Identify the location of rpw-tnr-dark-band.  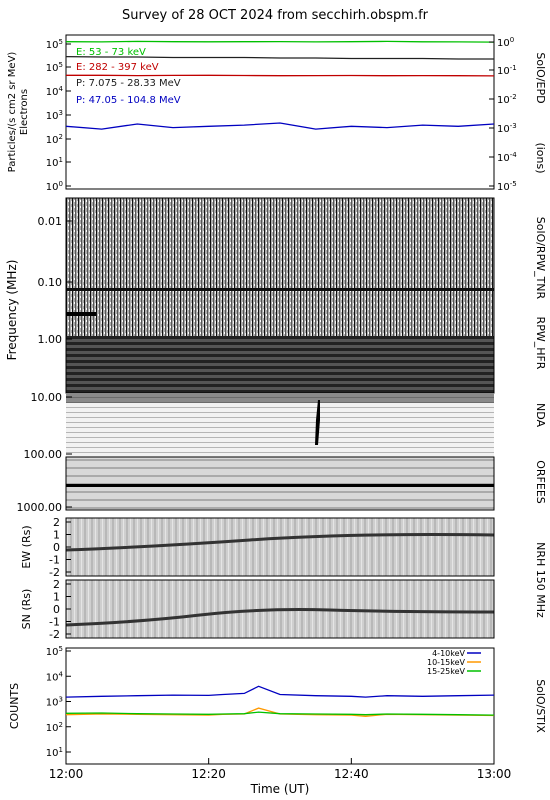
(280, 289).